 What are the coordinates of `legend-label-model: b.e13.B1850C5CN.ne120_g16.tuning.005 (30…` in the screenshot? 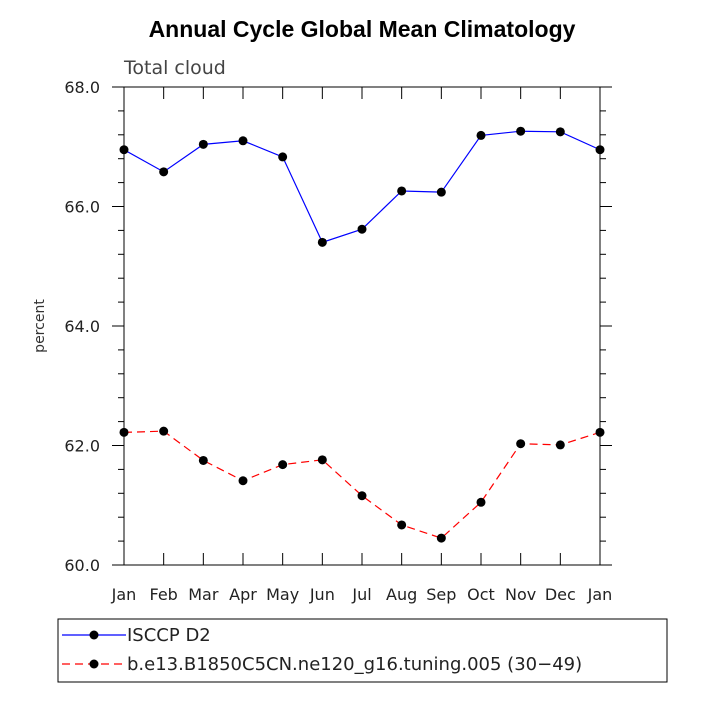 It's located at (354, 664).